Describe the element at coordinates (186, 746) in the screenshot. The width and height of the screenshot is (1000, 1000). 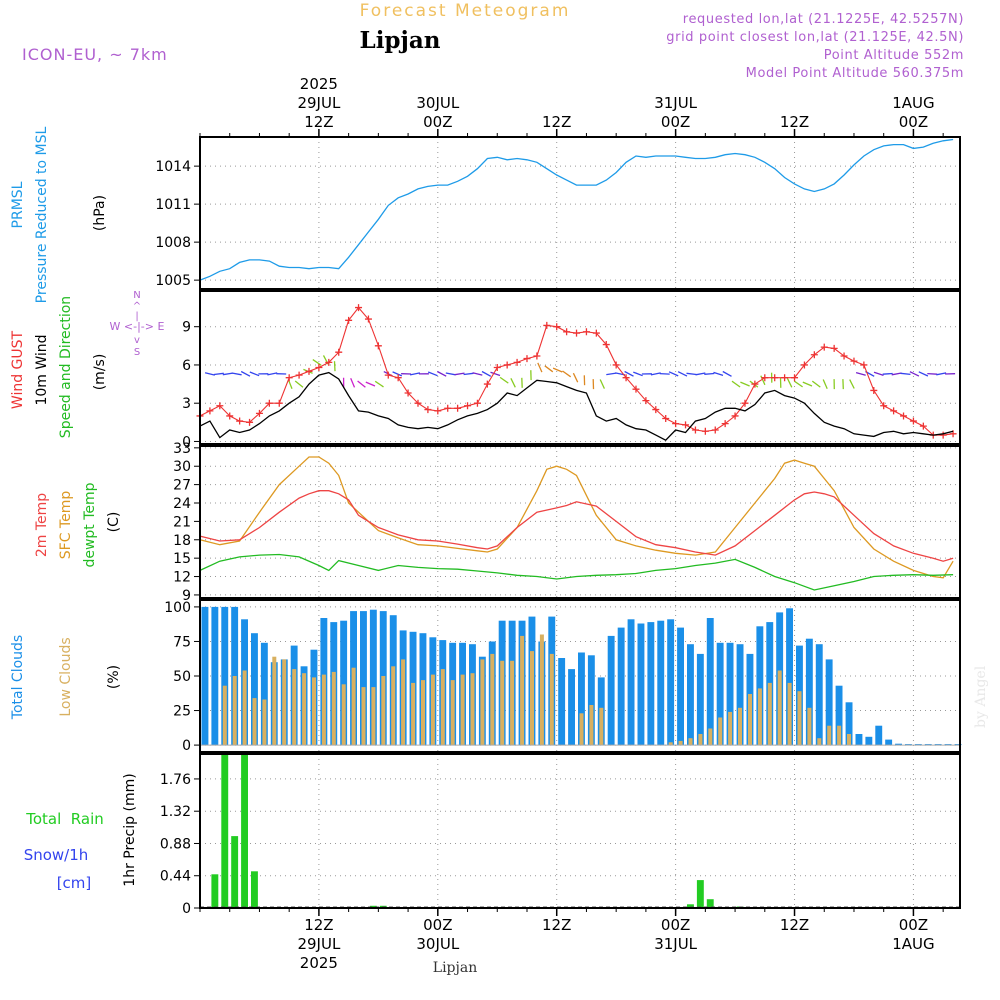
I see `y-tick-label: 0` at that location.